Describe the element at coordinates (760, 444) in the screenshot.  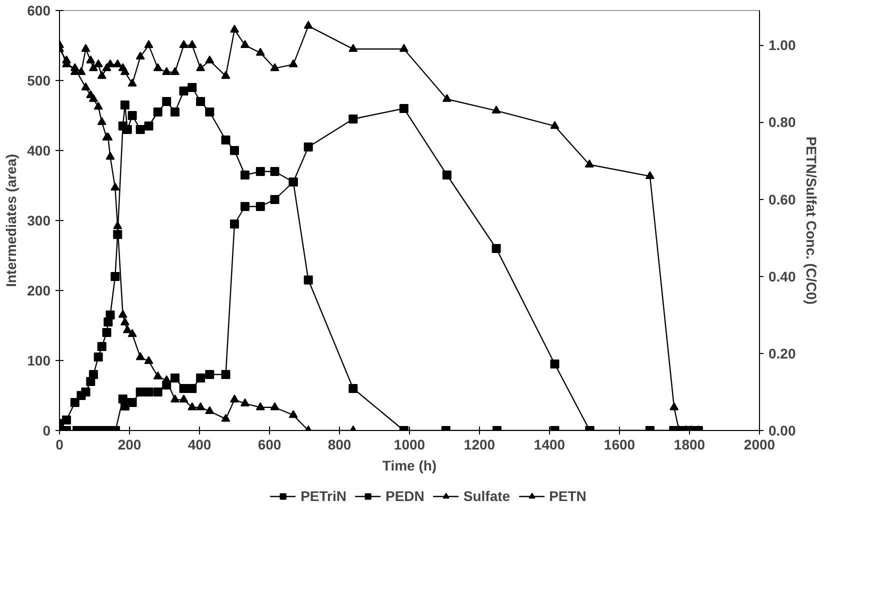
I see `x-tick-label: 2000` at that location.